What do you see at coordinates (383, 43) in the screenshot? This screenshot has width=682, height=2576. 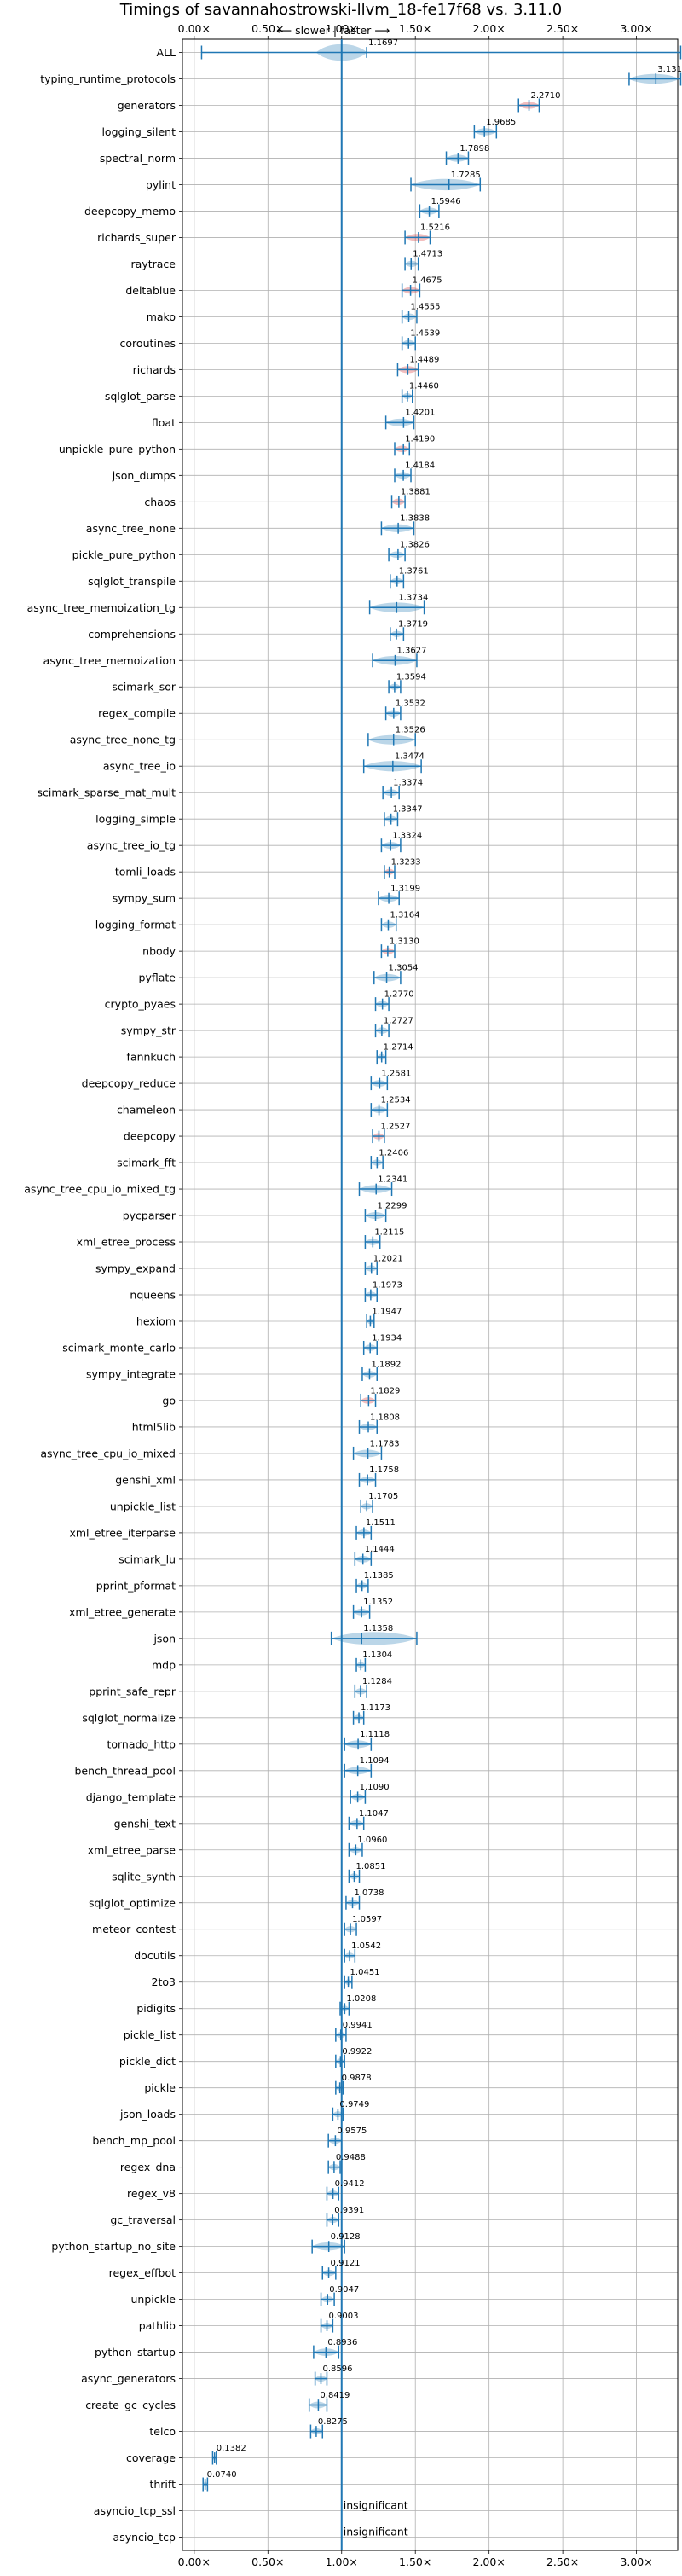 I see `data-label: 1.1697` at bounding box center [383, 43].